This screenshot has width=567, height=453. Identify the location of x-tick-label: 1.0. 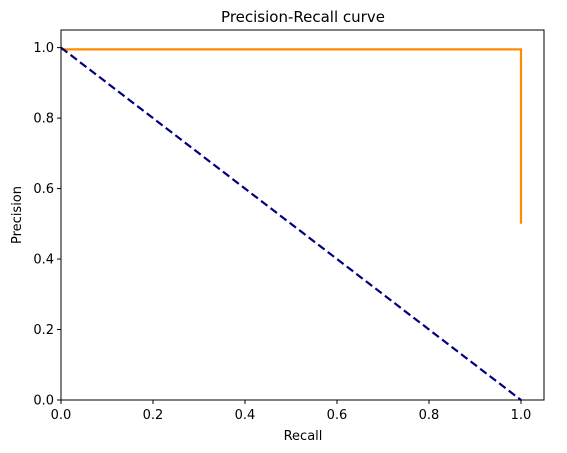
(521, 415).